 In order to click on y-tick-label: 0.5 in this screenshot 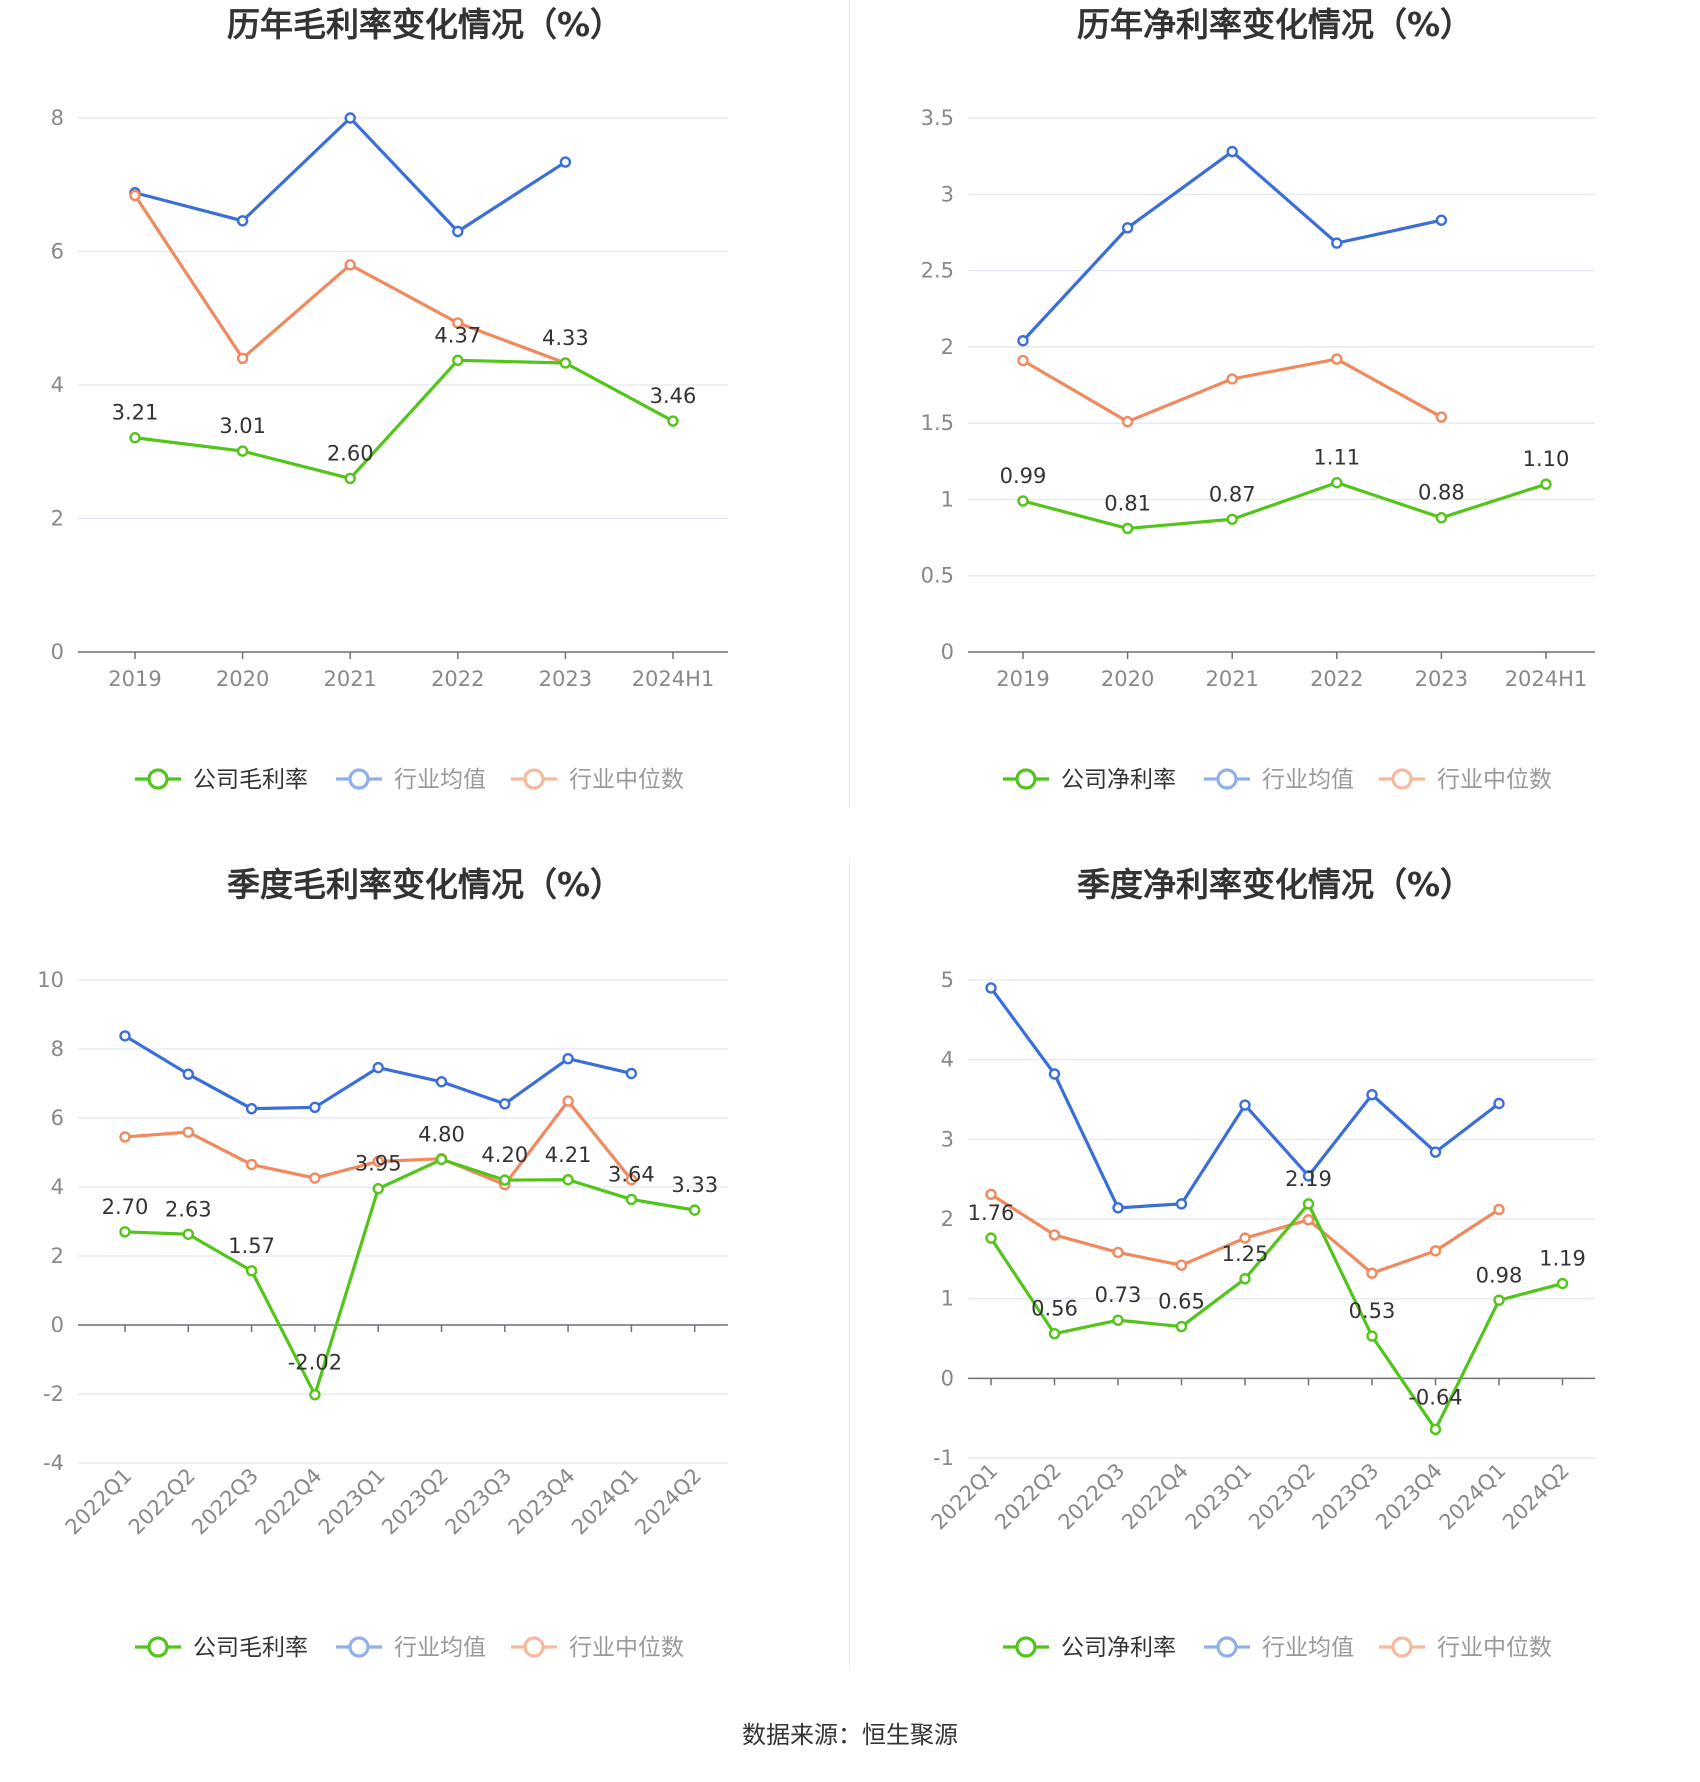, I will do `click(937, 576)`.